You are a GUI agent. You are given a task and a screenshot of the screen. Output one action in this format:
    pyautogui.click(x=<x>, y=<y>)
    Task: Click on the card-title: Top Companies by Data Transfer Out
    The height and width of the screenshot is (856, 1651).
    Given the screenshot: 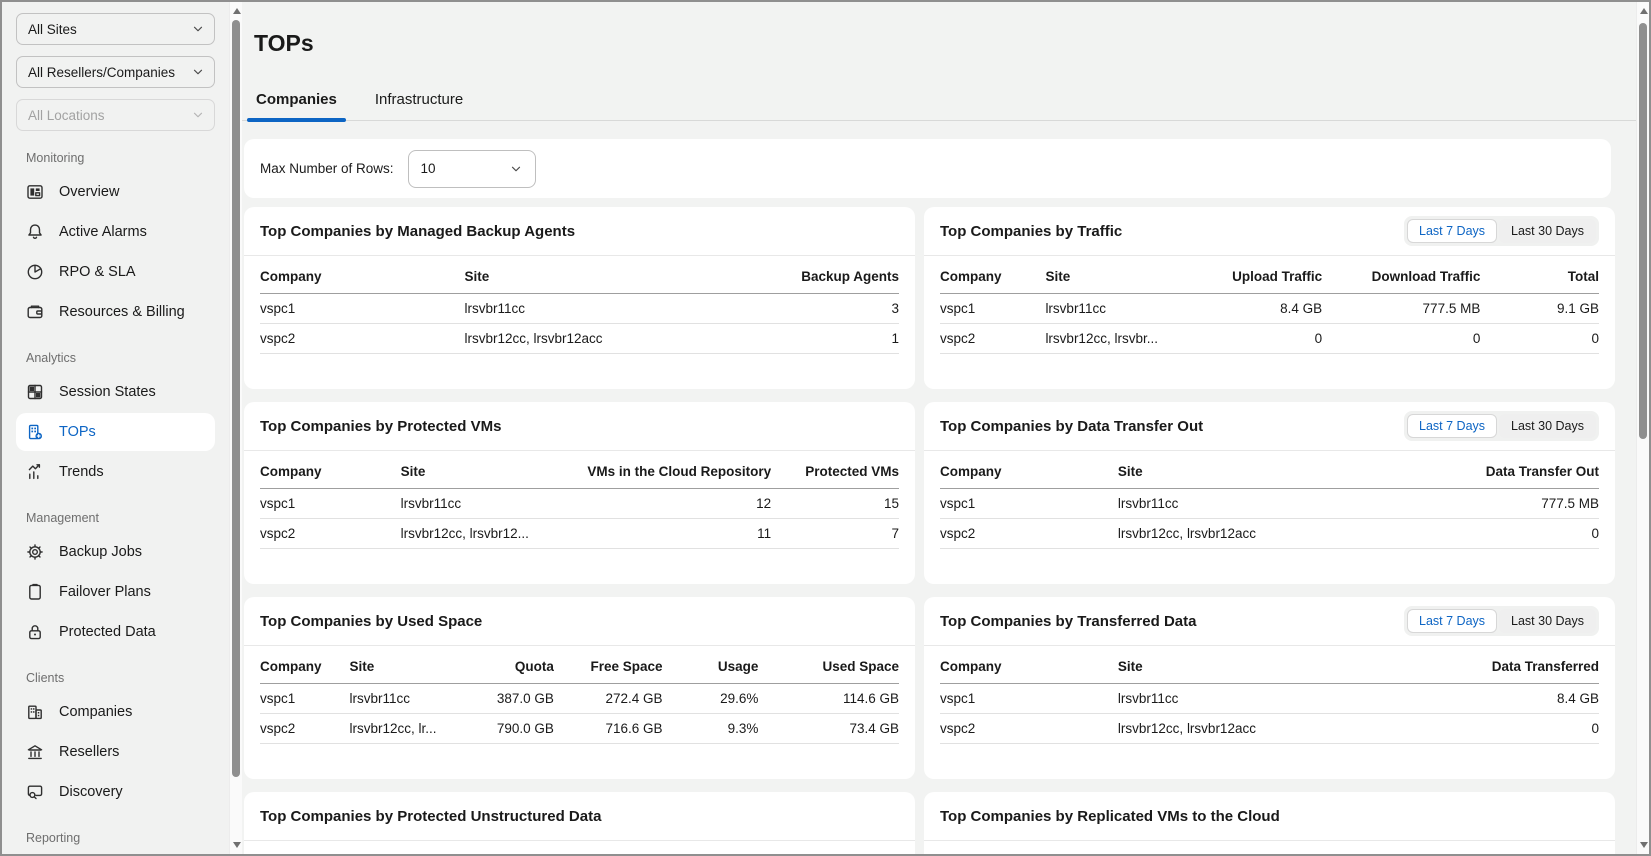 What is the action you would take?
    pyautogui.click(x=1072, y=426)
    